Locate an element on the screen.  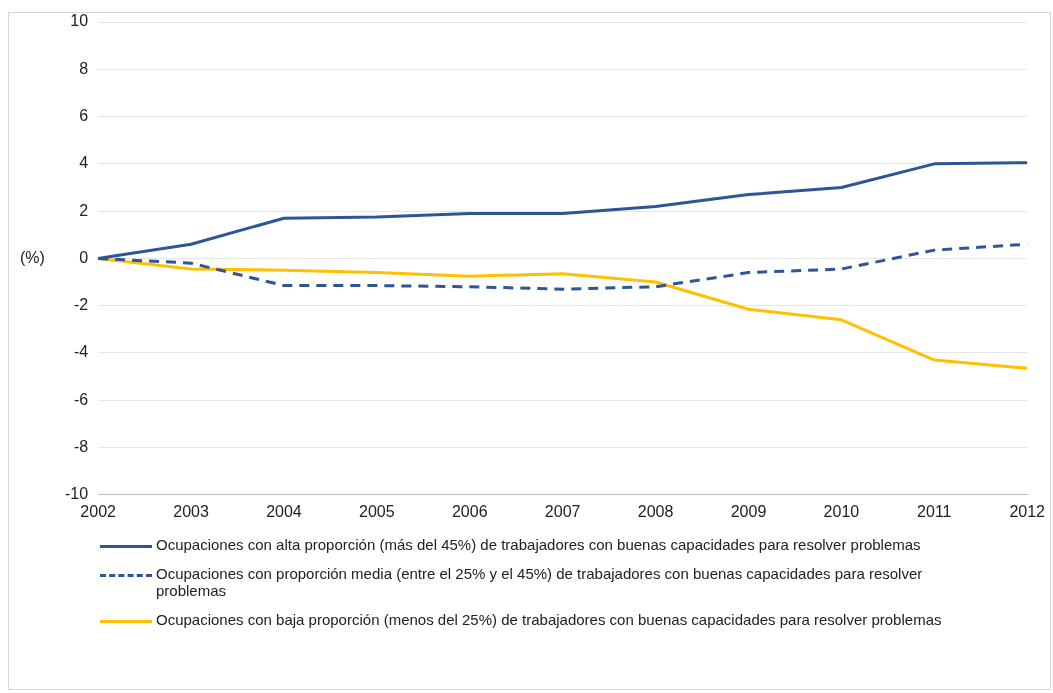
y-tick-label: -10 is located at coordinates (77, 494).